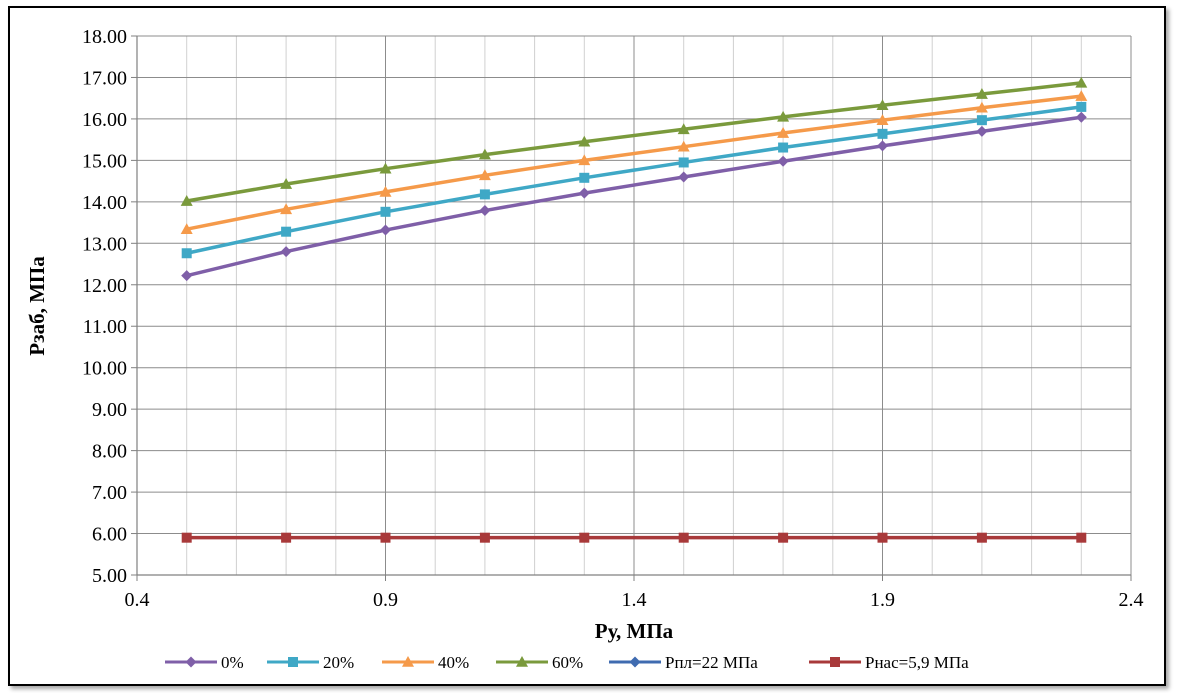 The image size is (1179, 693). What do you see at coordinates (104, 37) in the screenshot?
I see `y-tick-label: 18.00` at bounding box center [104, 37].